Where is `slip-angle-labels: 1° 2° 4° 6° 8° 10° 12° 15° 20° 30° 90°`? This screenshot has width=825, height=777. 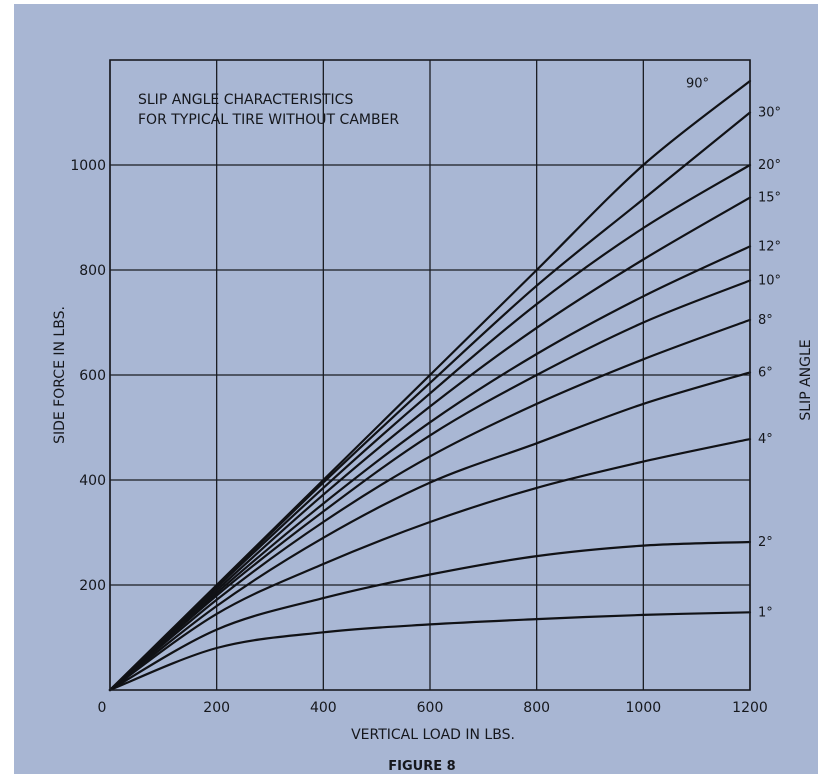
slip-angle-labels: 1° 2° 4° 6° 8° 10° 12° 15° 20° 30° 90° is located at coordinates (733, 349).